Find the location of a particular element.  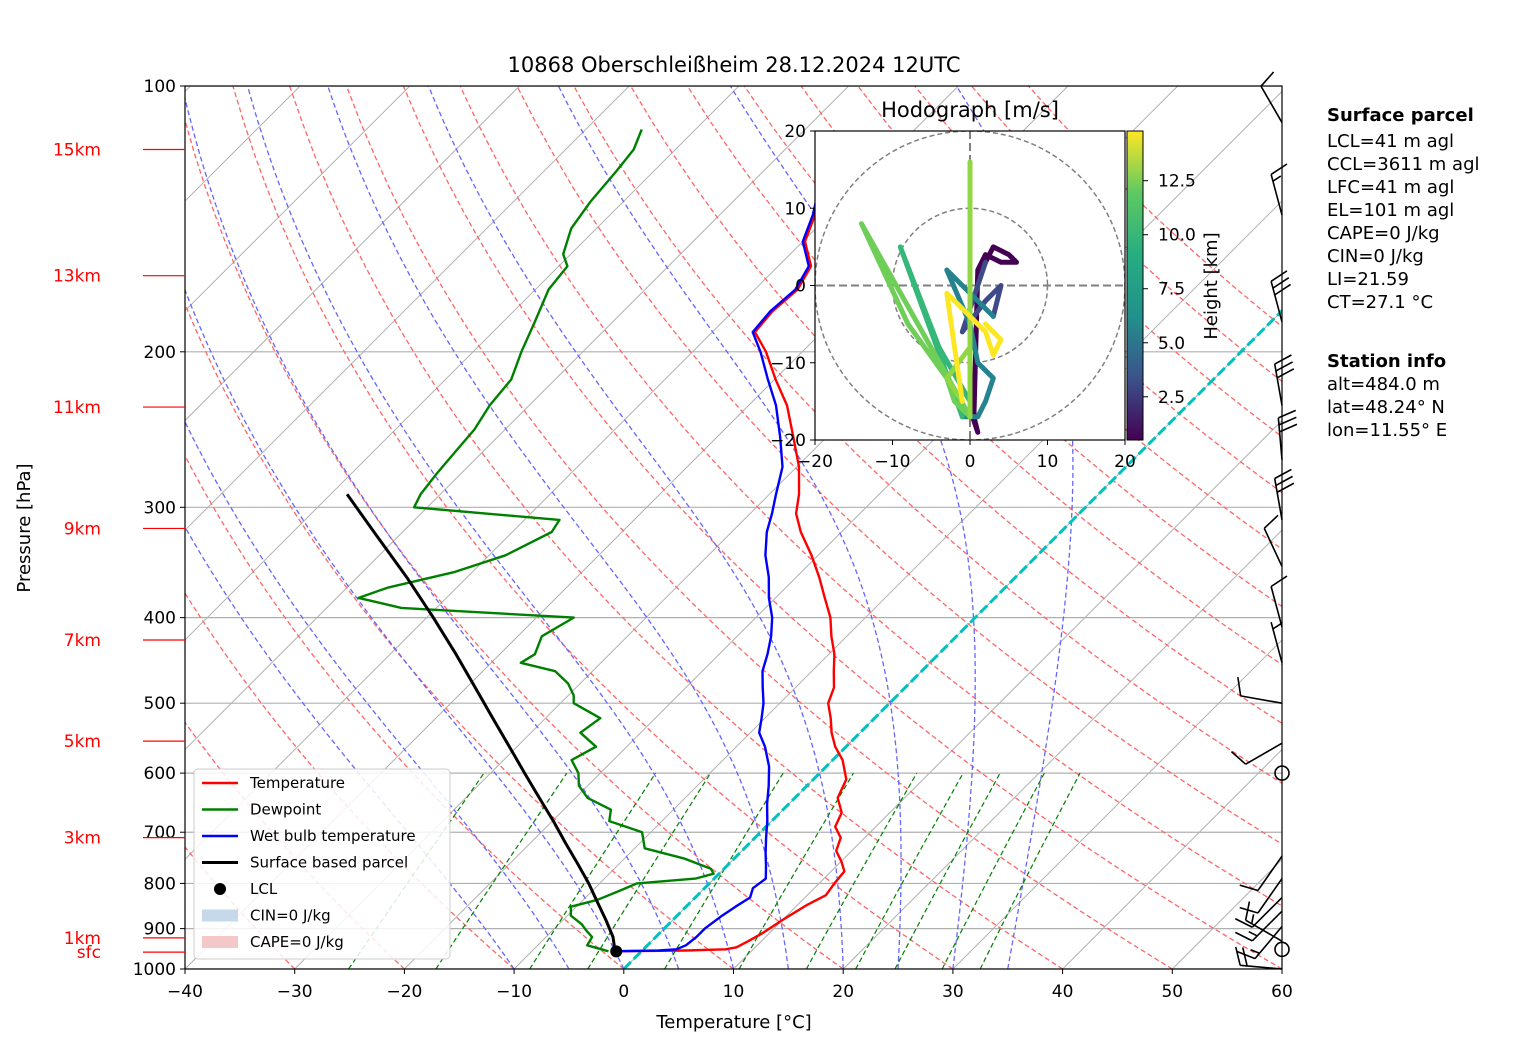

height-tick-label: 1km is located at coordinates (82, 939).